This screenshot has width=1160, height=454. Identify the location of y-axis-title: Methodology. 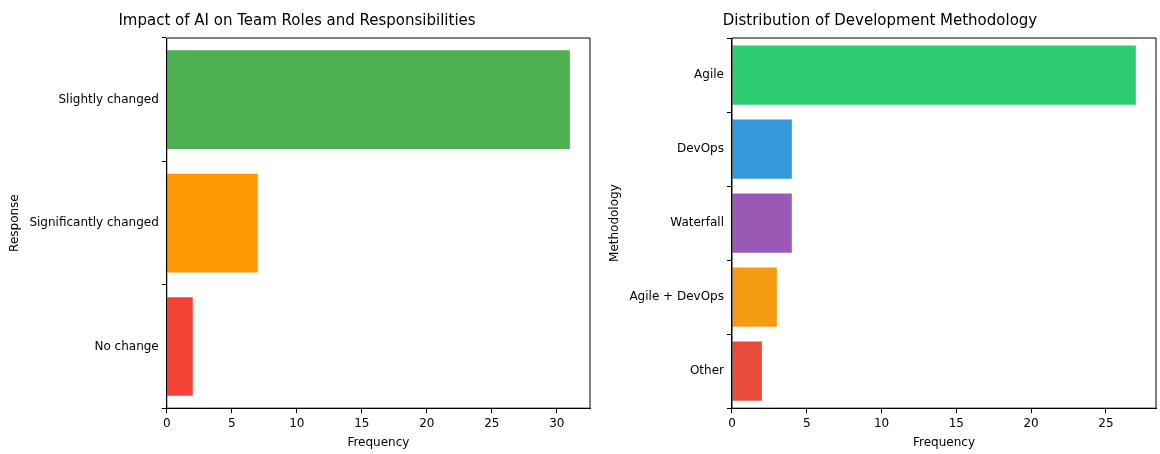
(614, 223).